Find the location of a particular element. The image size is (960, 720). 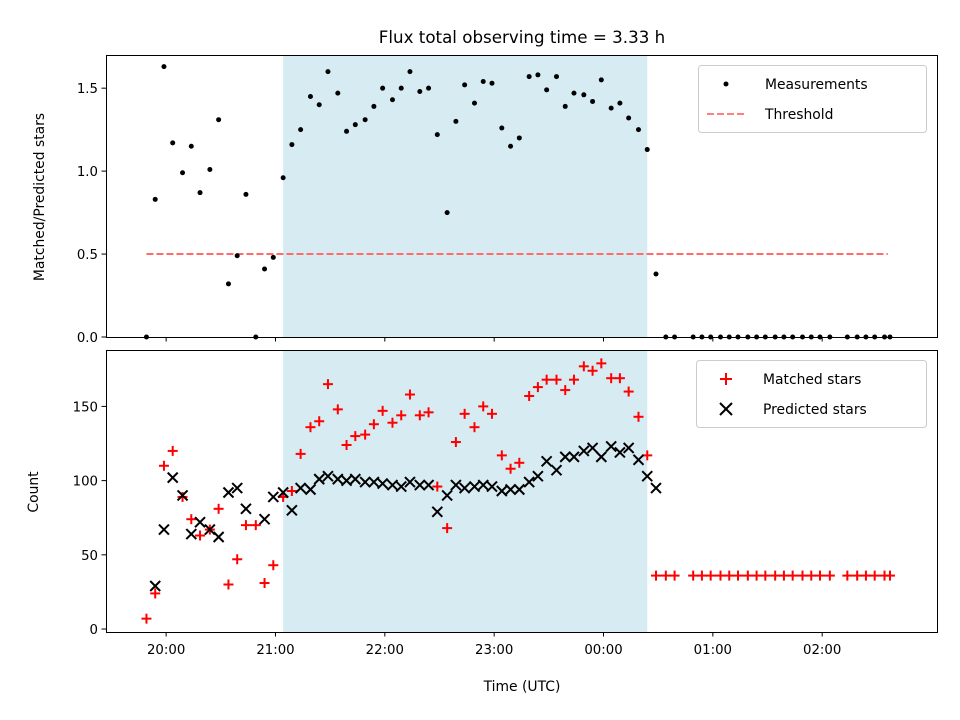

x-tick-label: 23:00 is located at coordinates (494, 650).